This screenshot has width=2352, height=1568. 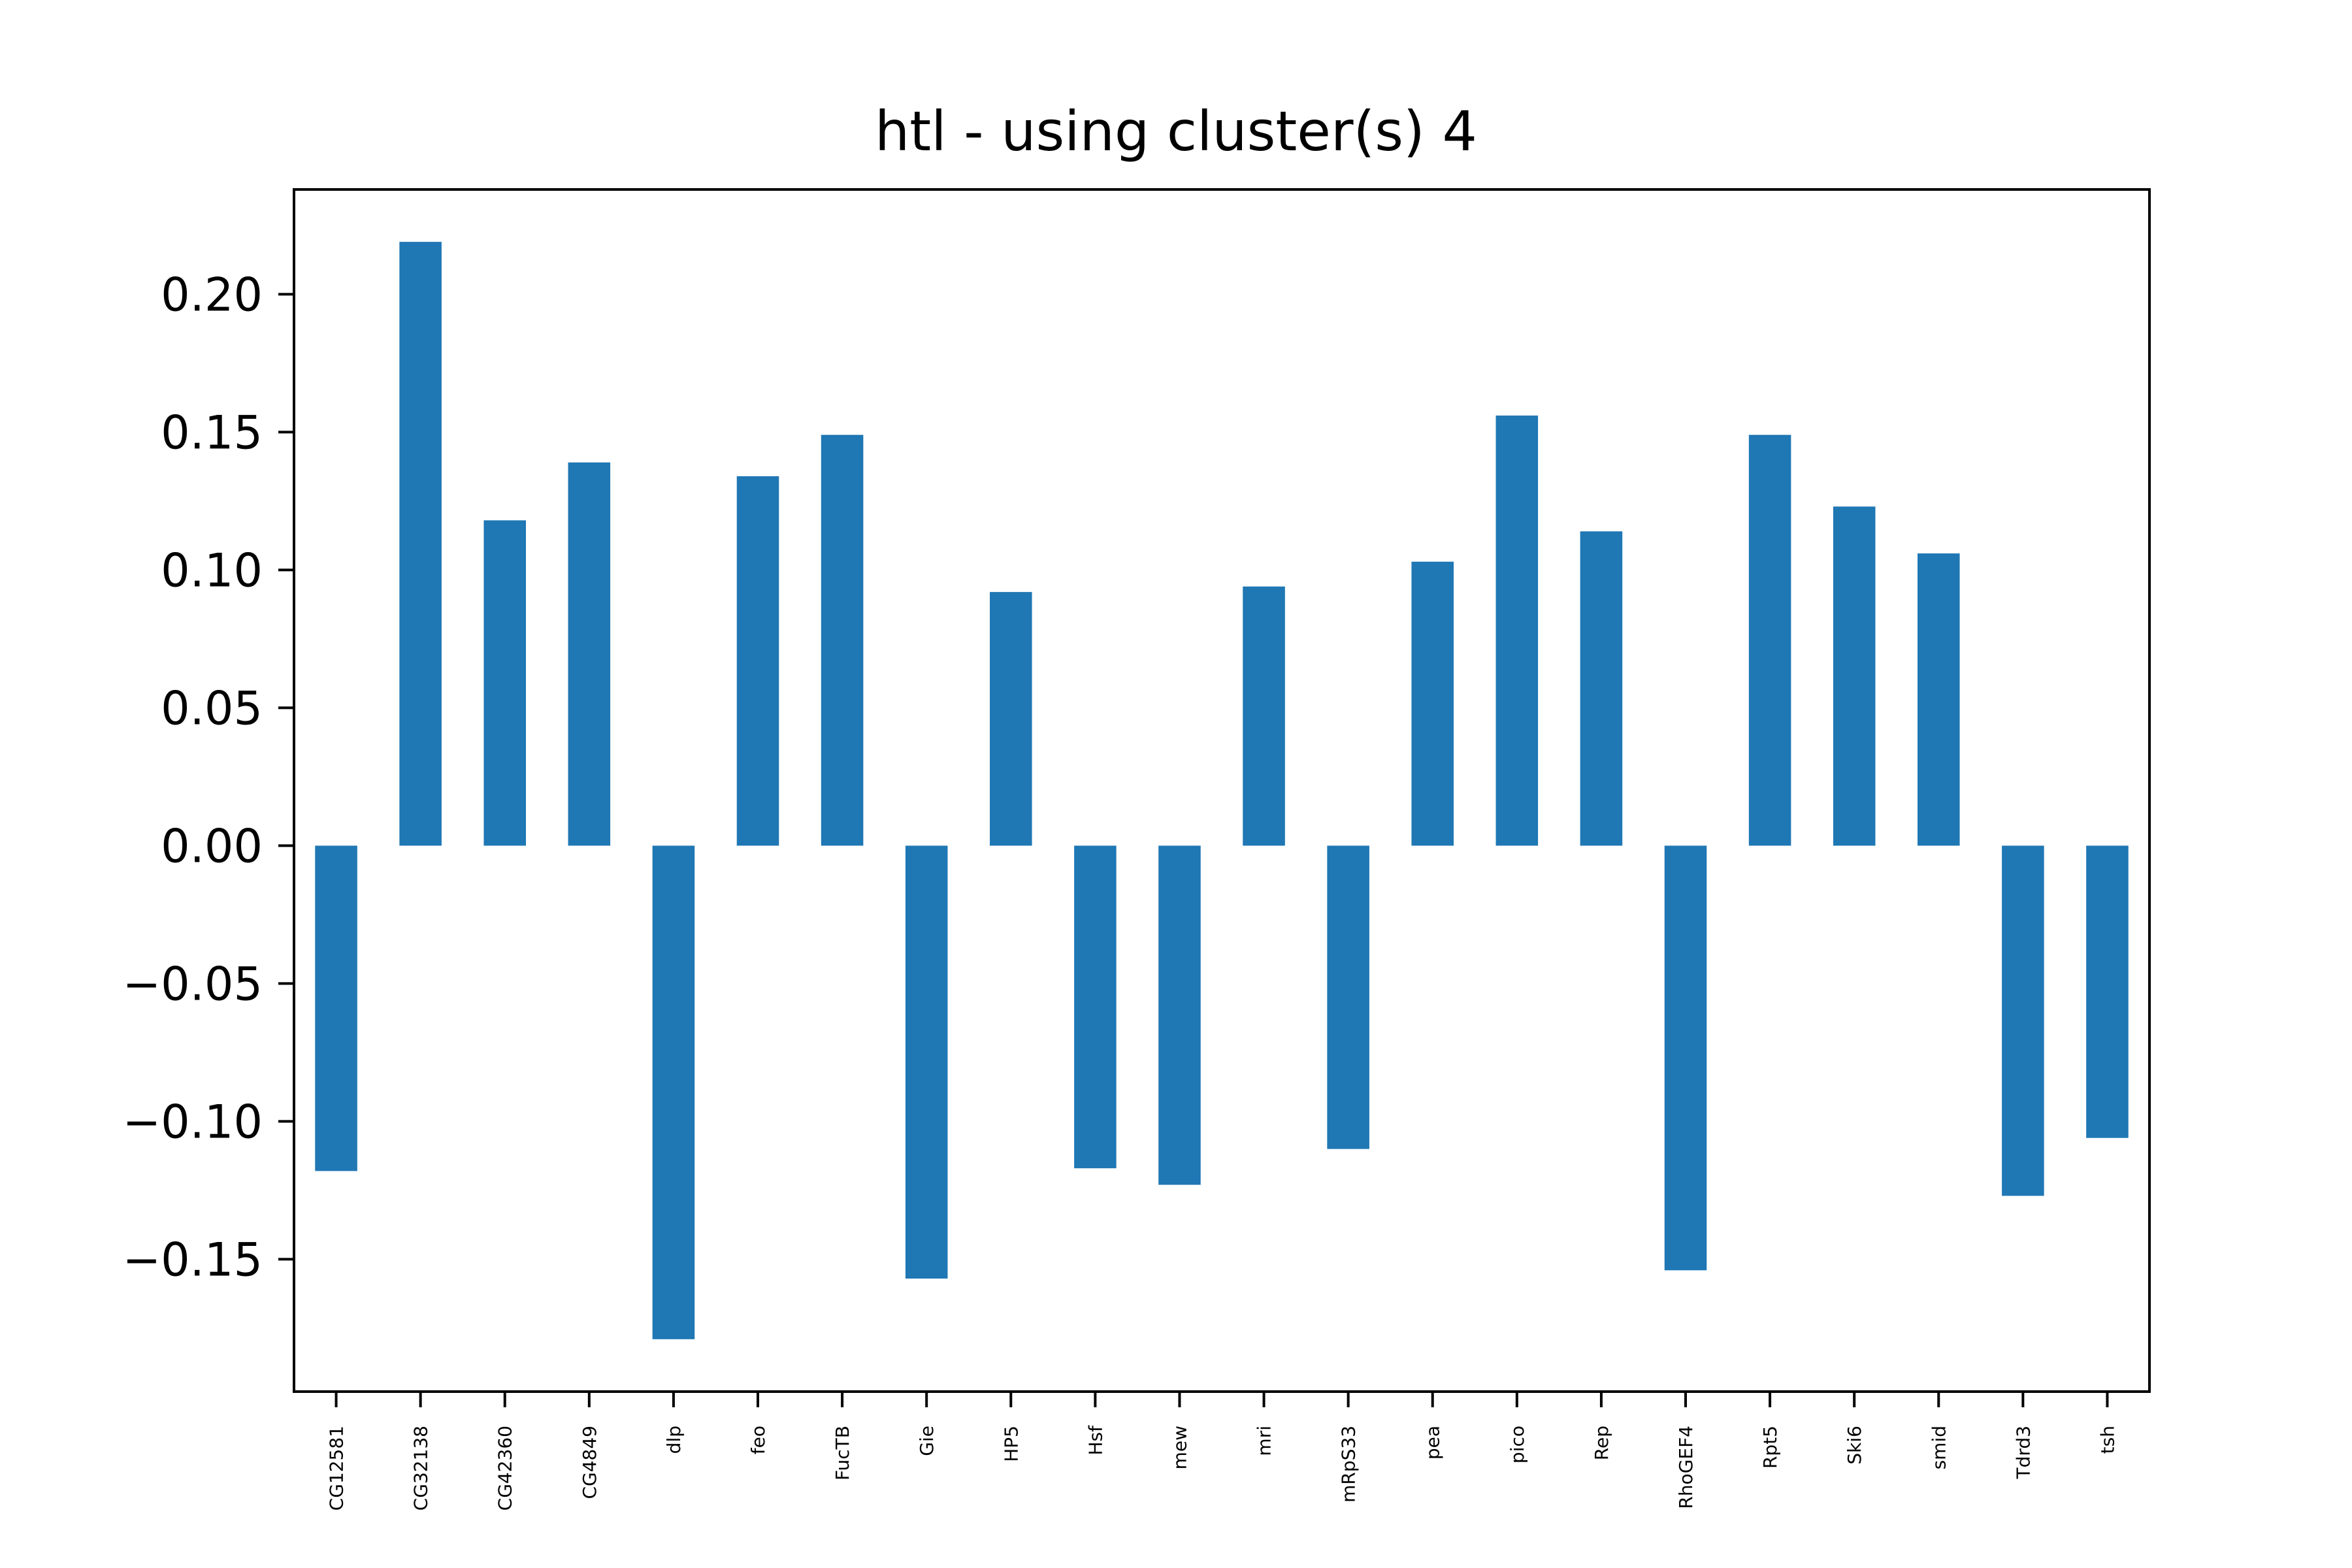 What do you see at coordinates (1176, 131) in the screenshot?
I see `chart-title: htl - using cluster(s) 4` at bounding box center [1176, 131].